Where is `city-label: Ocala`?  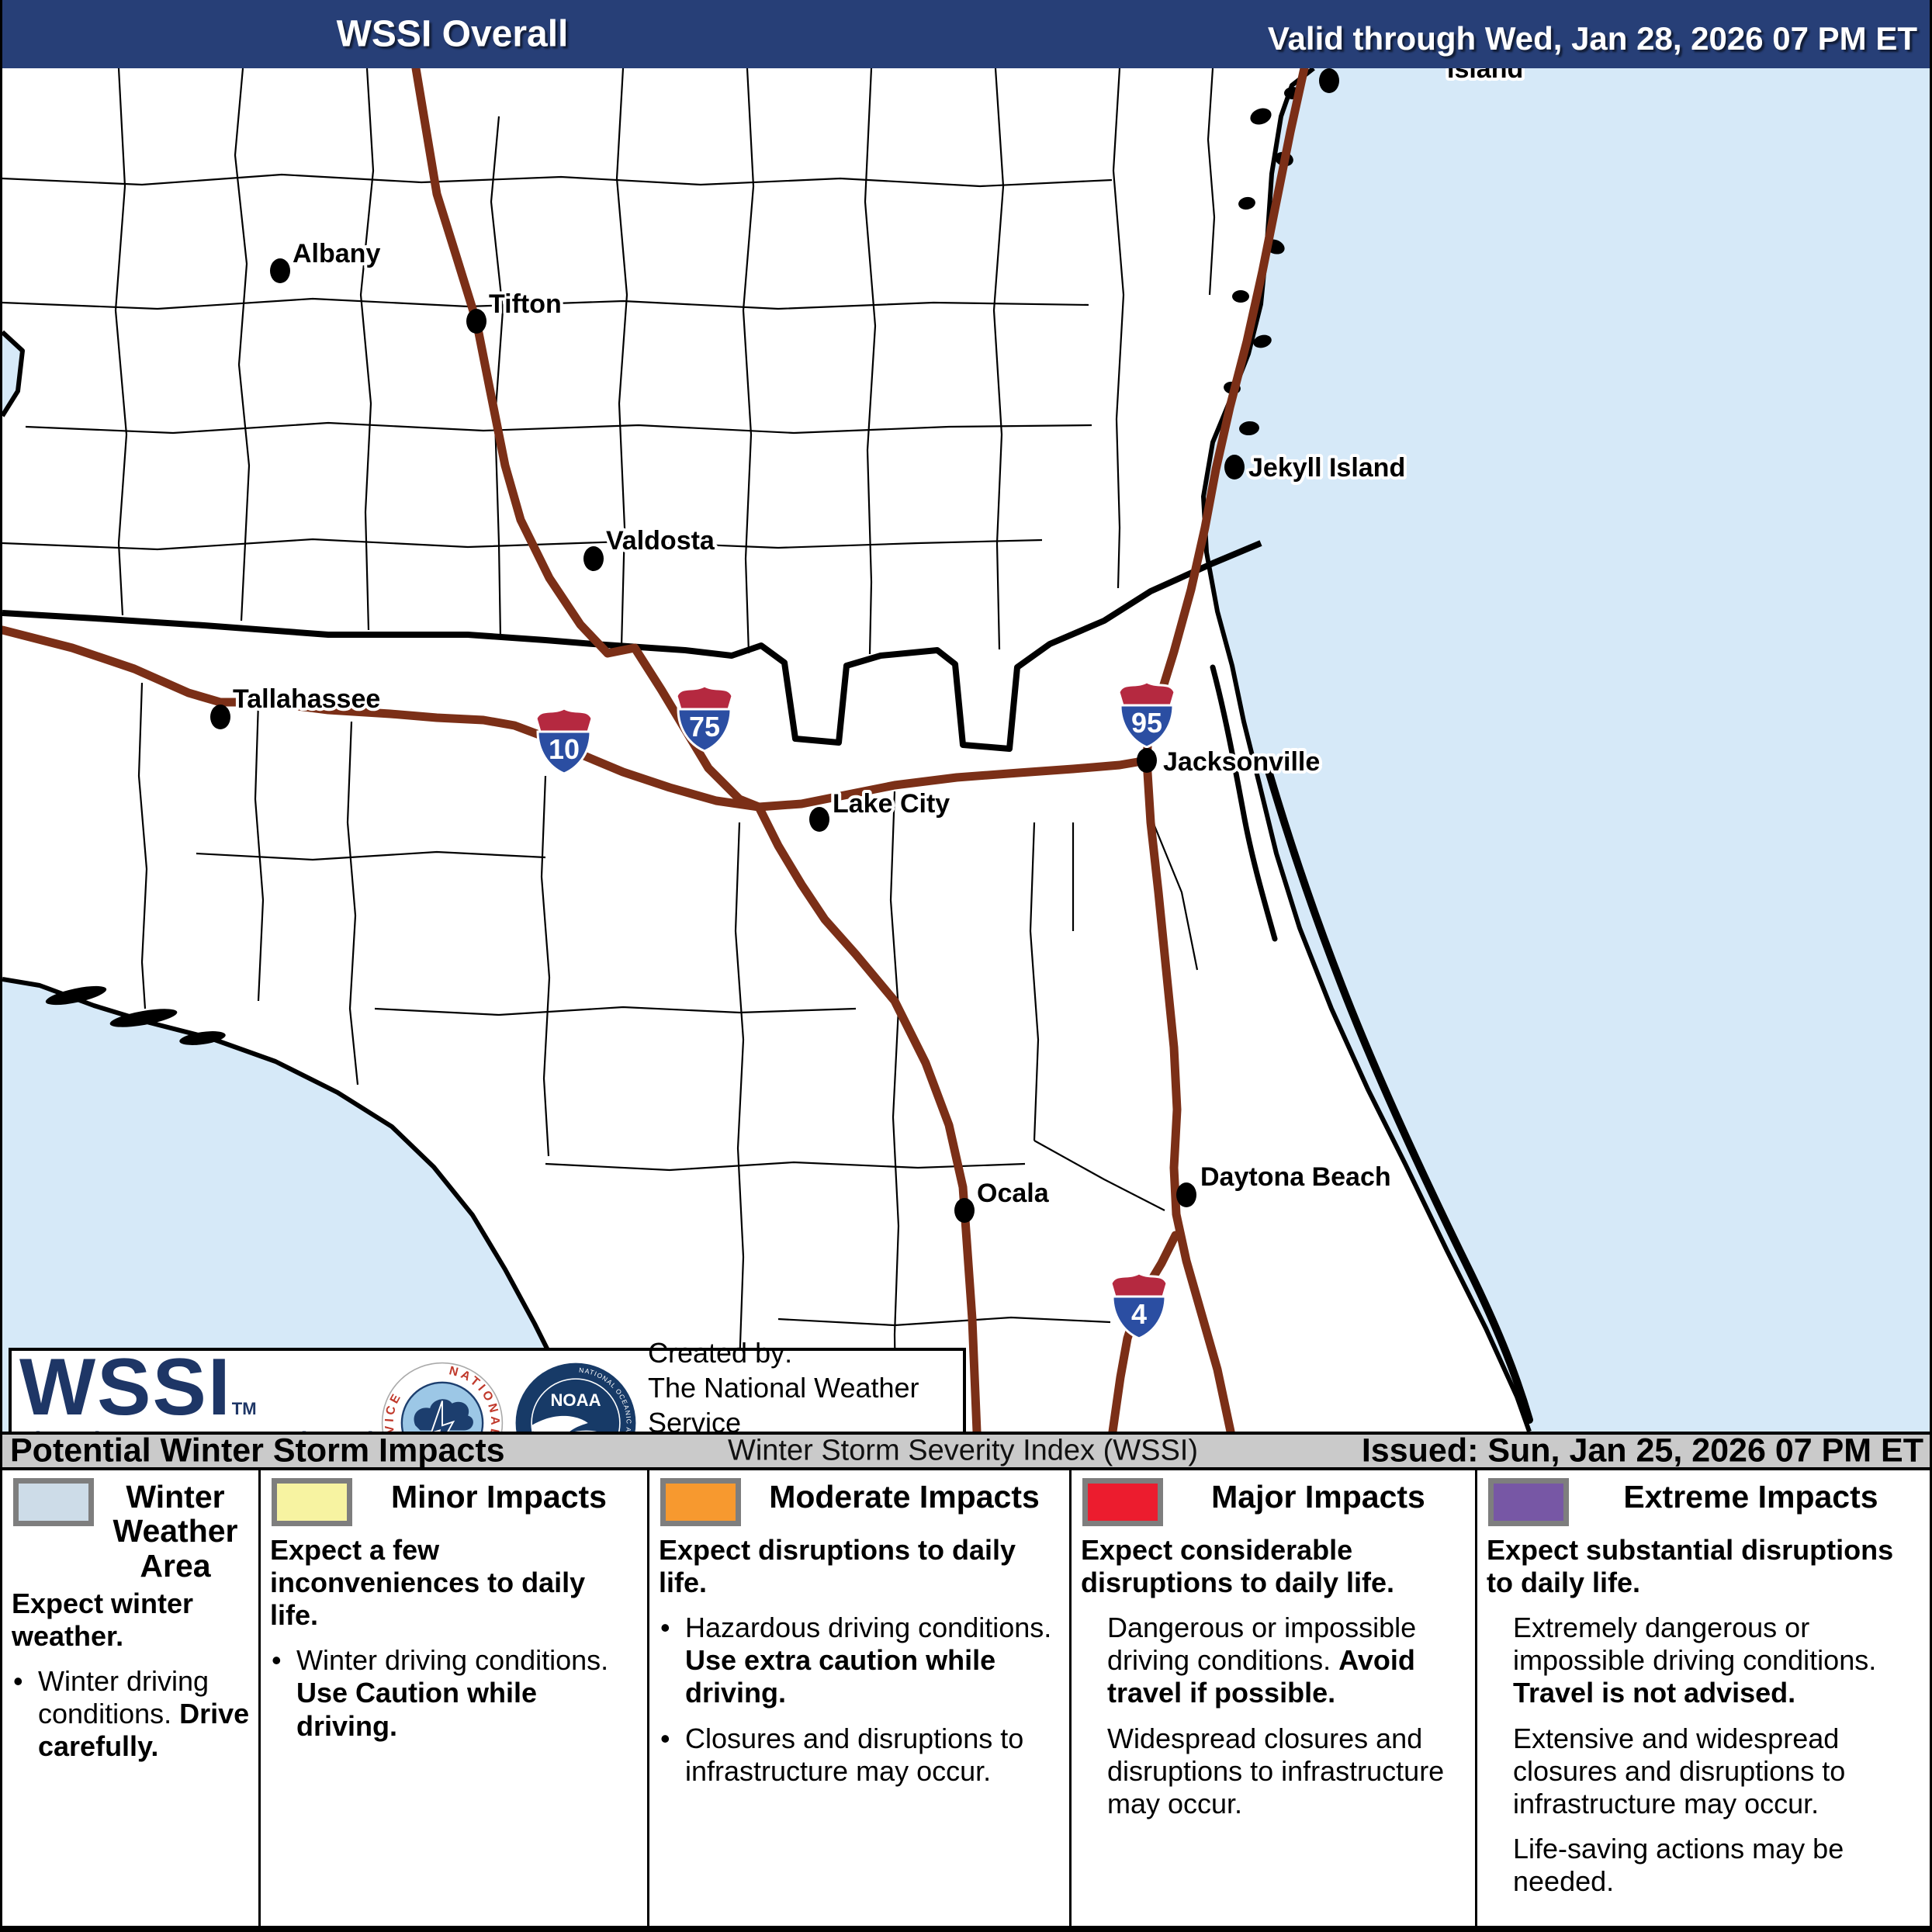 city-label: Ocala is located at coordinates (1013, 1193).